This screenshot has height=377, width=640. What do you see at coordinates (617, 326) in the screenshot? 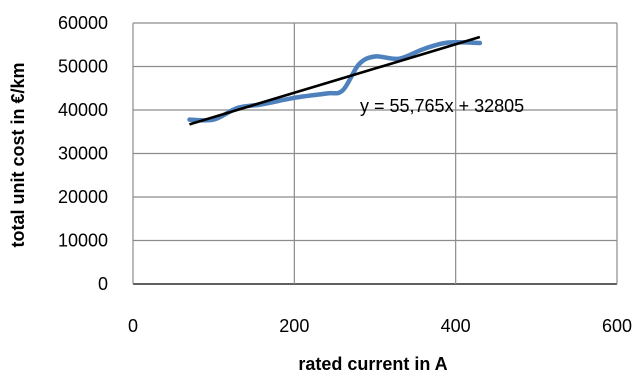
I see `x-tick-label: 600` at bounding box center [617, 326].